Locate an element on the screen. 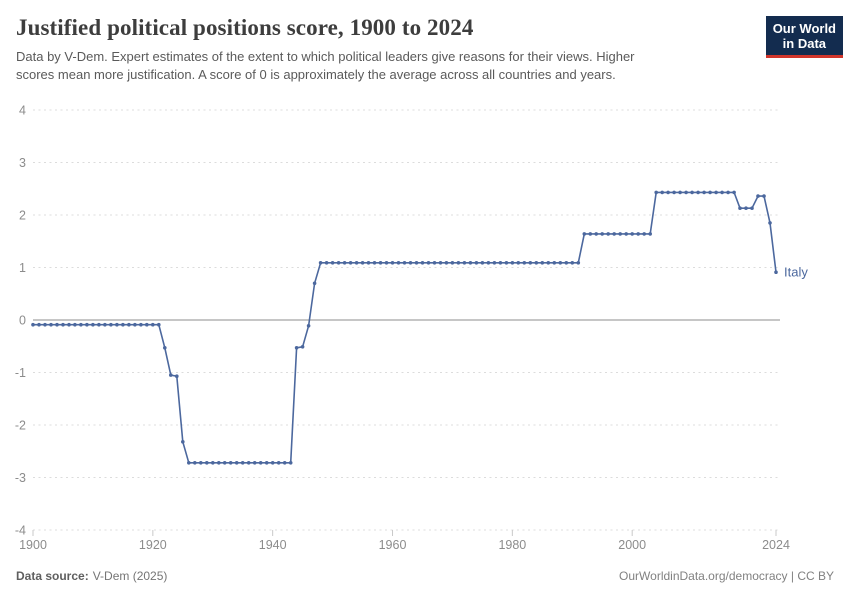 This screenshot has width=850, height=600. credit-link: OurWorldinData.org/democracy | CC BY is located at coordinates (726, 576).